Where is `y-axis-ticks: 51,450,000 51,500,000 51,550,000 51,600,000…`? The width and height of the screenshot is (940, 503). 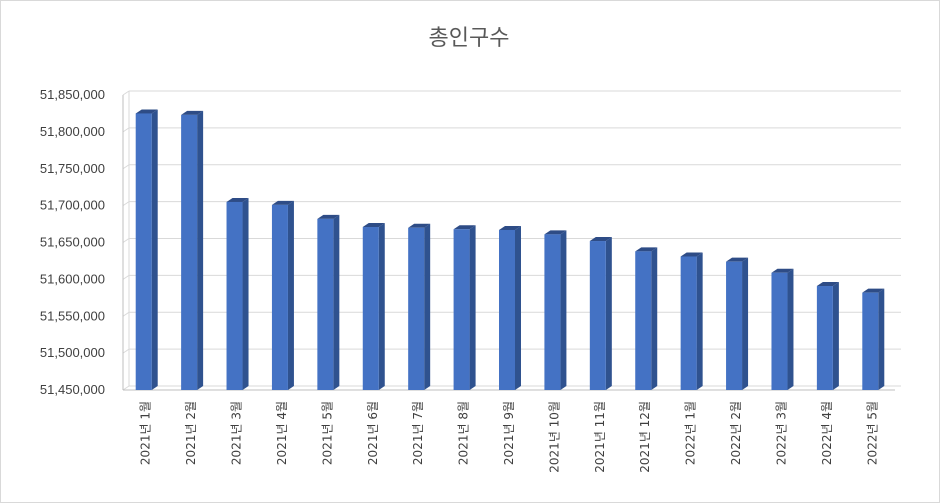 y-axis-ticks: 51,450,000 51,500,000 51,550,000 51,600,000… is located at coordinates (72, 242).